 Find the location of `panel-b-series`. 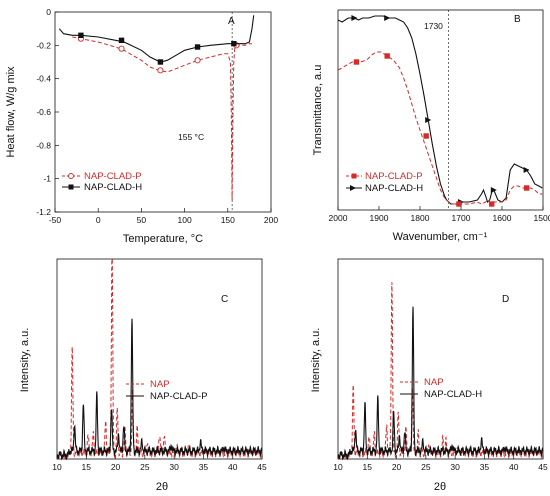

panel-b-series is located at coordinates (440, 111).